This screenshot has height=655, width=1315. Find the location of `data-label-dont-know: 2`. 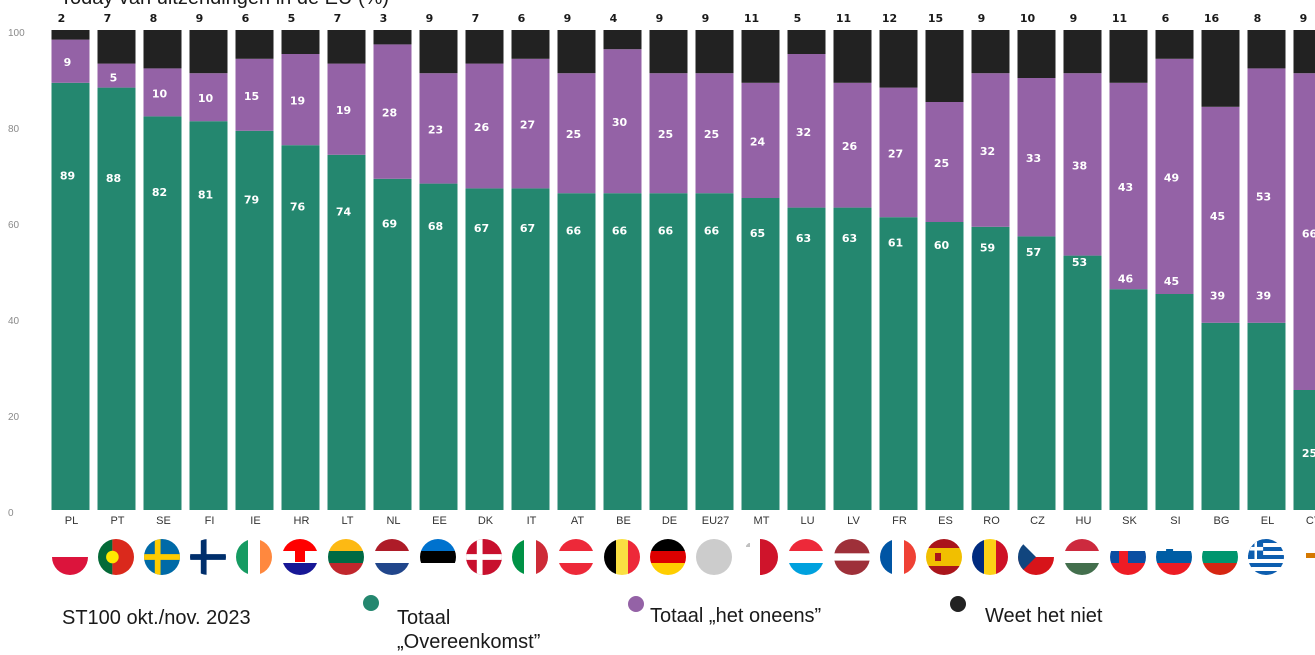

data-label-dont-know: 2 is located at coordinates (62, 18).